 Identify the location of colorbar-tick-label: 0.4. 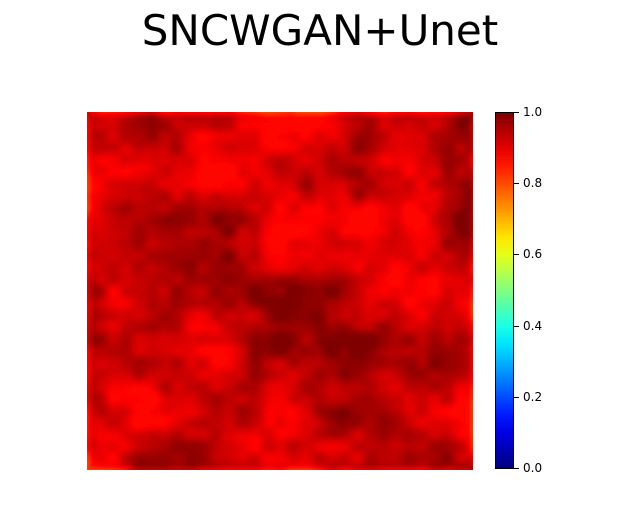
(533, 325).